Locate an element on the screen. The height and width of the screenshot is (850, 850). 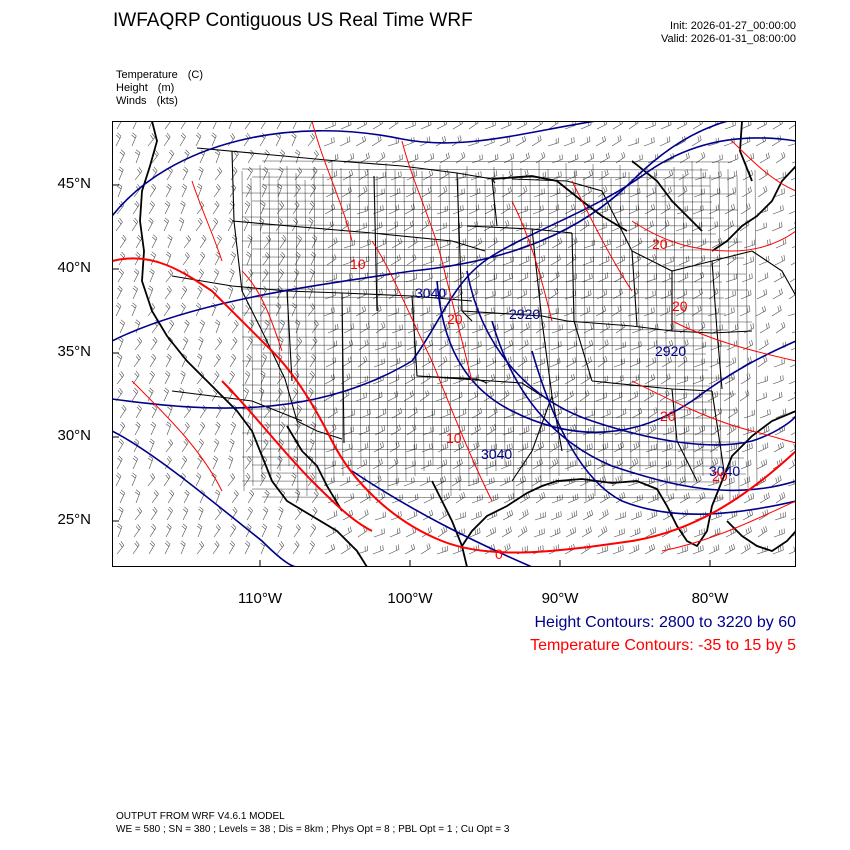
field-units: (C) is located at coordinates (195, 75).